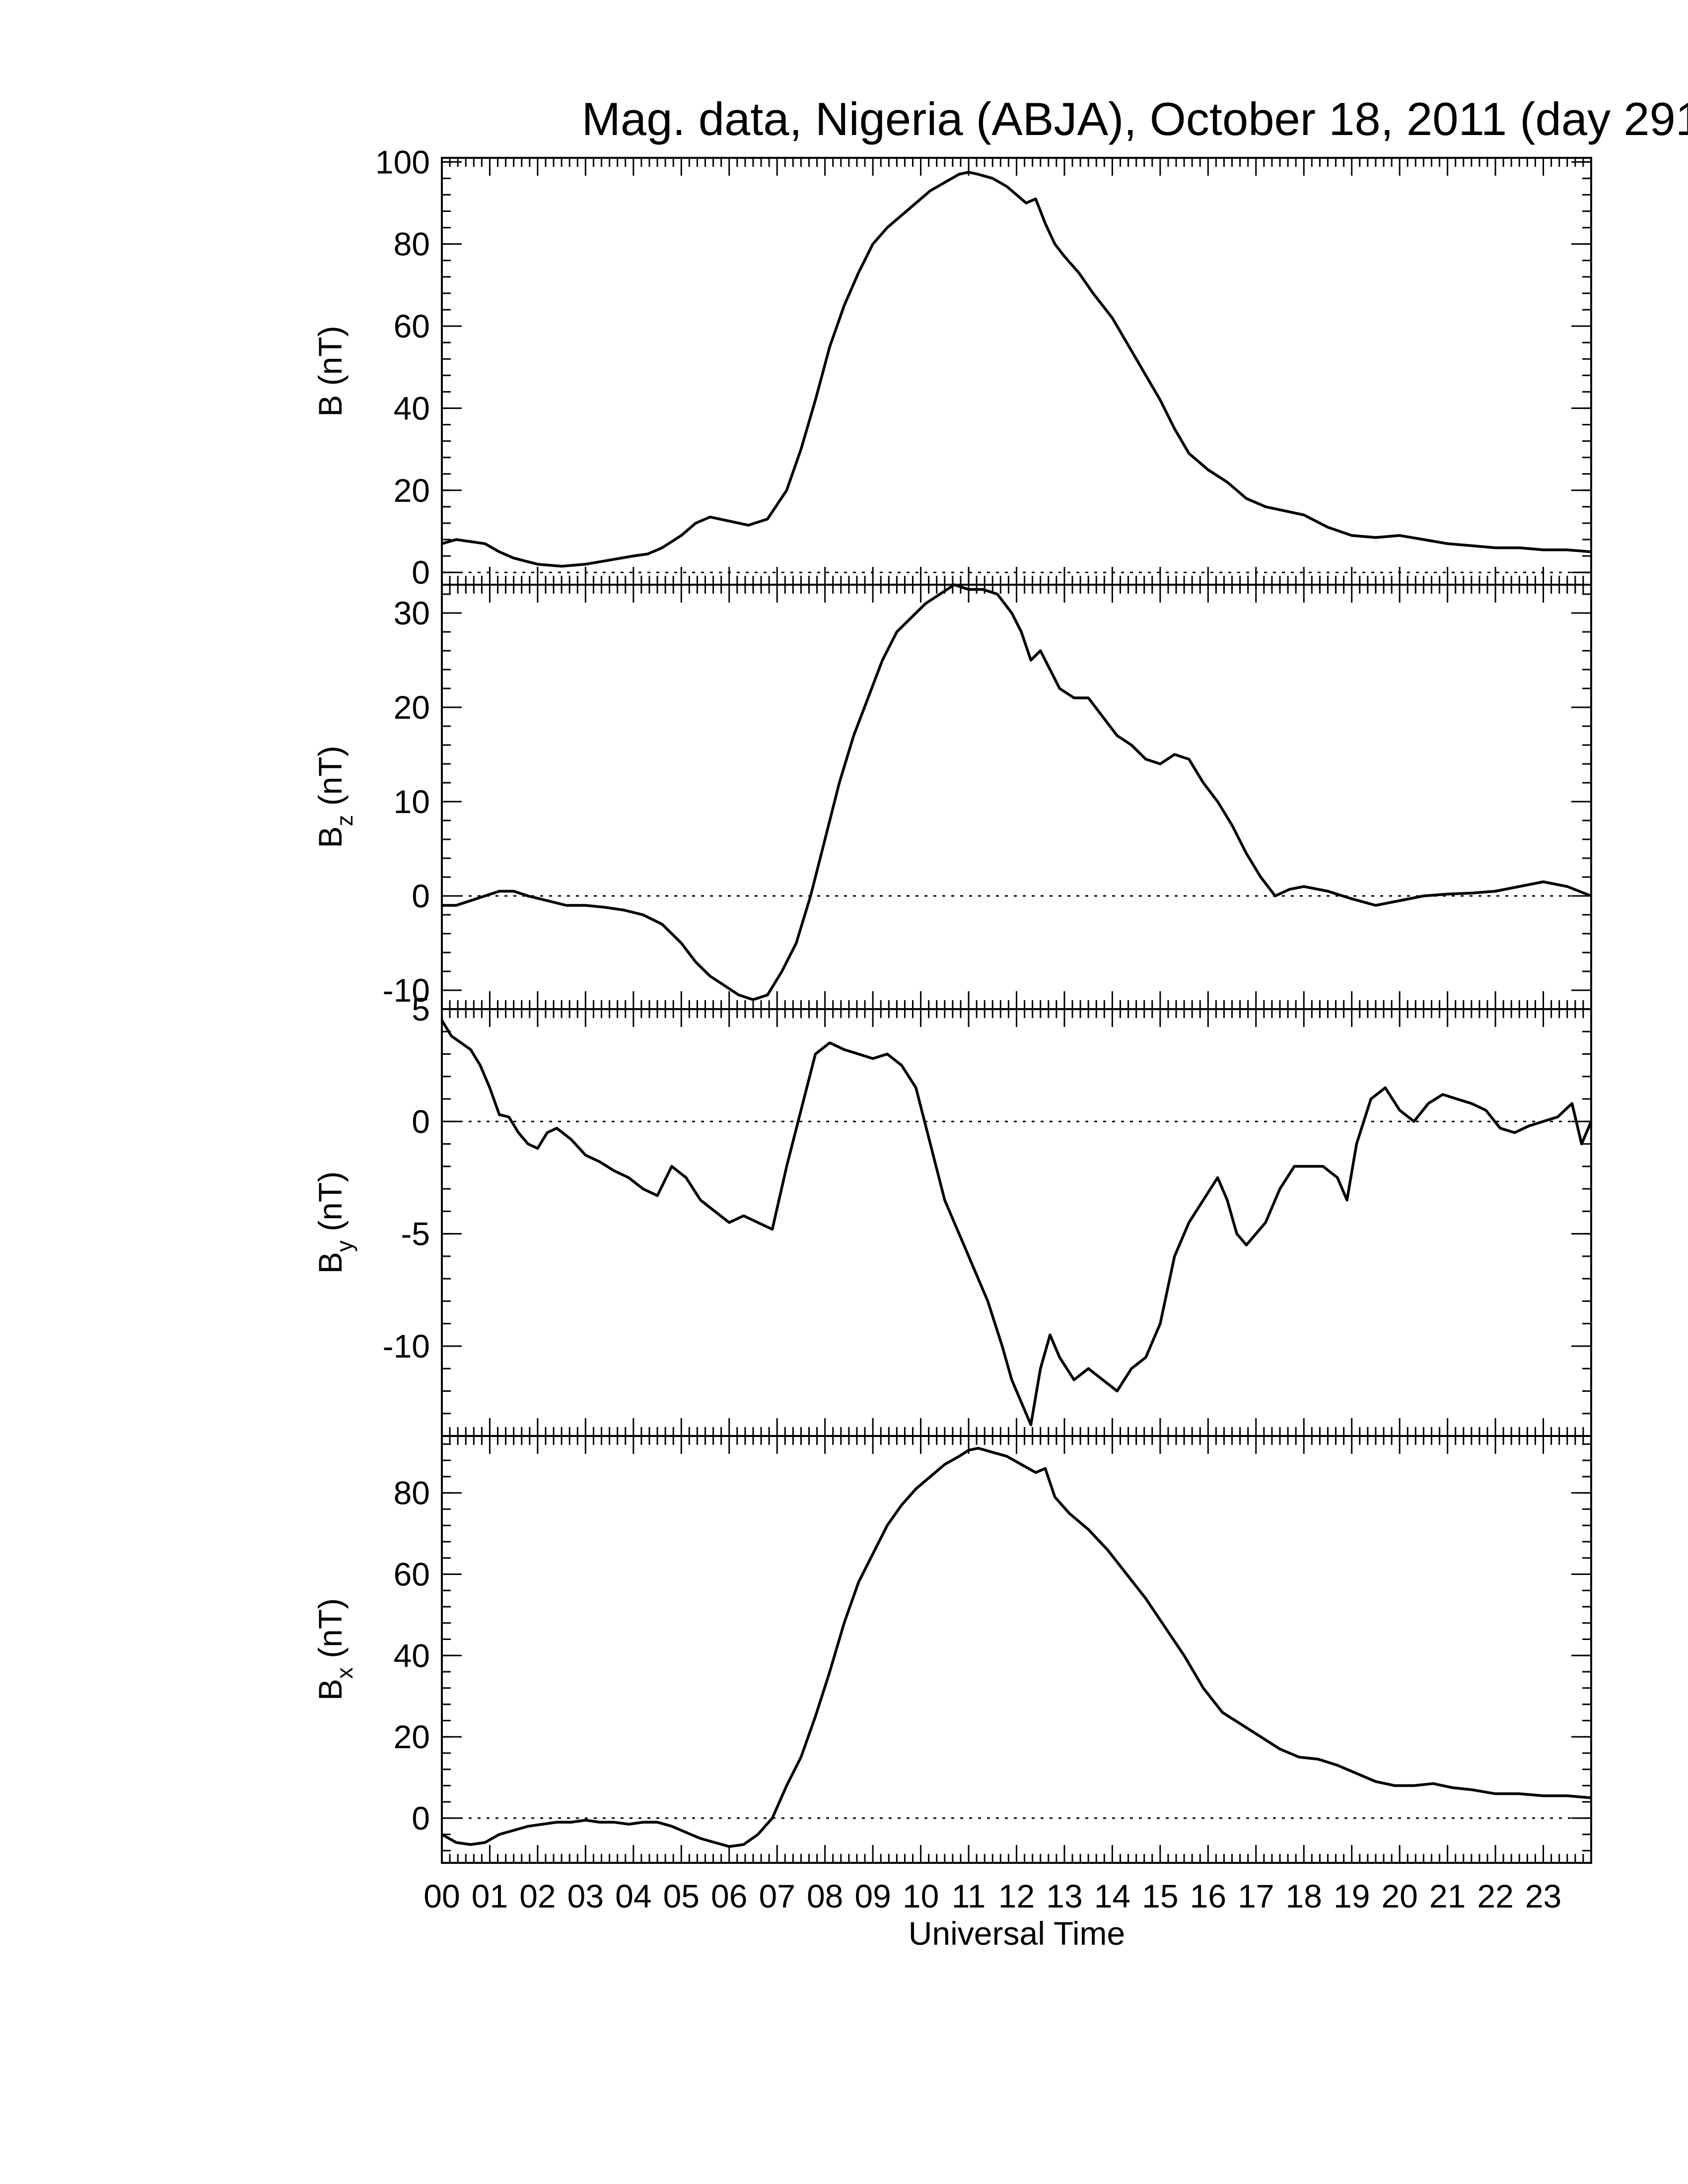 This screenshot has width=1688, height=2184. Describe the element at coordinates (1495, 1896) in the screenshot. I see `x-tick-label: 22` at that location.